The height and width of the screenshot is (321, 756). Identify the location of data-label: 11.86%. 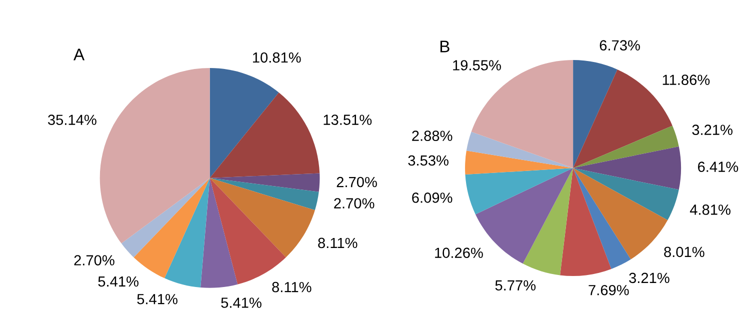
(686, 80).